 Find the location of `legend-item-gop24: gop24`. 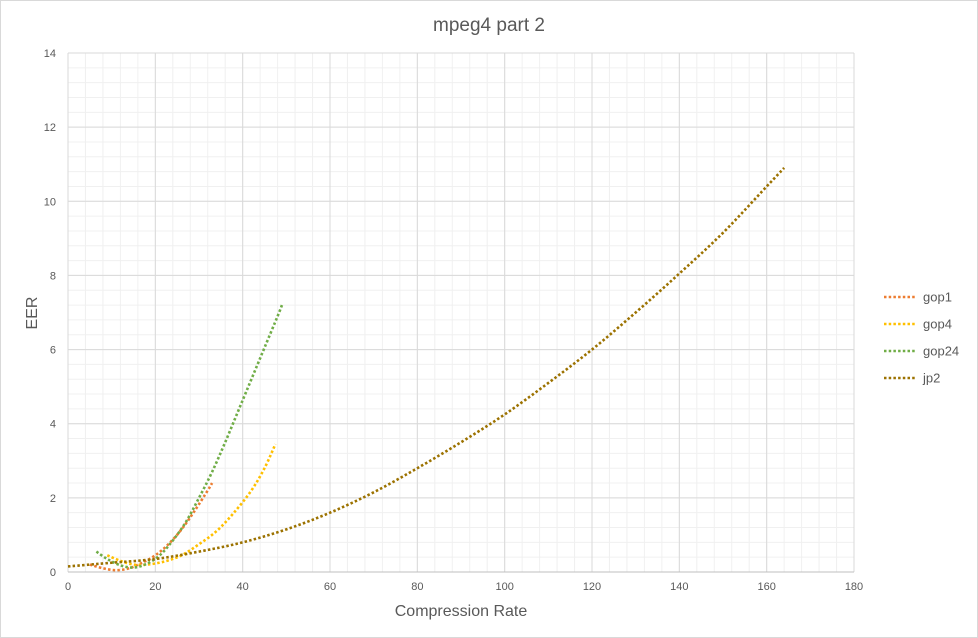

legend-item-gop24: gop24 is located at coordinates (921, 351).